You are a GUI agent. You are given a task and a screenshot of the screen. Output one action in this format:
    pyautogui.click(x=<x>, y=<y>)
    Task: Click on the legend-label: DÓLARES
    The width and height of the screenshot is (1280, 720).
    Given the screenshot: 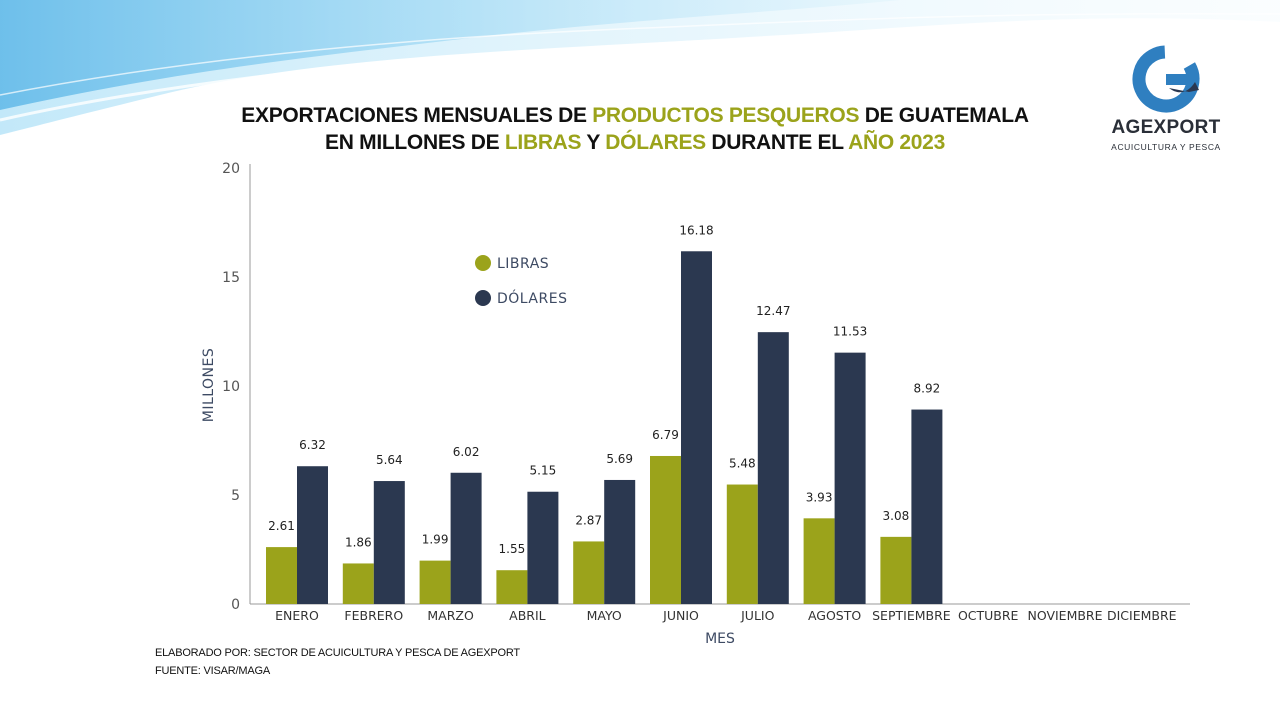 What is the action you would take?
    pyautogui.click(x=532, y=298)
    